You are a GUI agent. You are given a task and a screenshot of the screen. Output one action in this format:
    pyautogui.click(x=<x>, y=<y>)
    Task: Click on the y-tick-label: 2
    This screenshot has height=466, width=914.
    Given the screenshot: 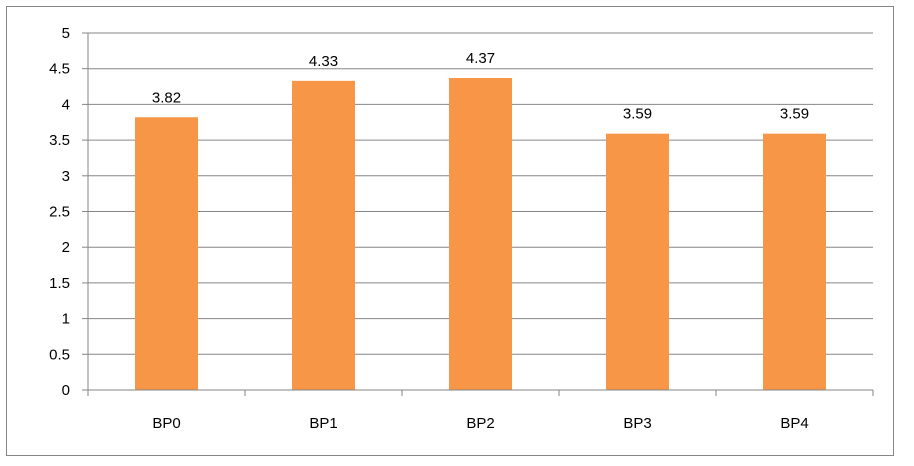 What is the action you would take?
    pyautogui.click(x=66, y=247)
    